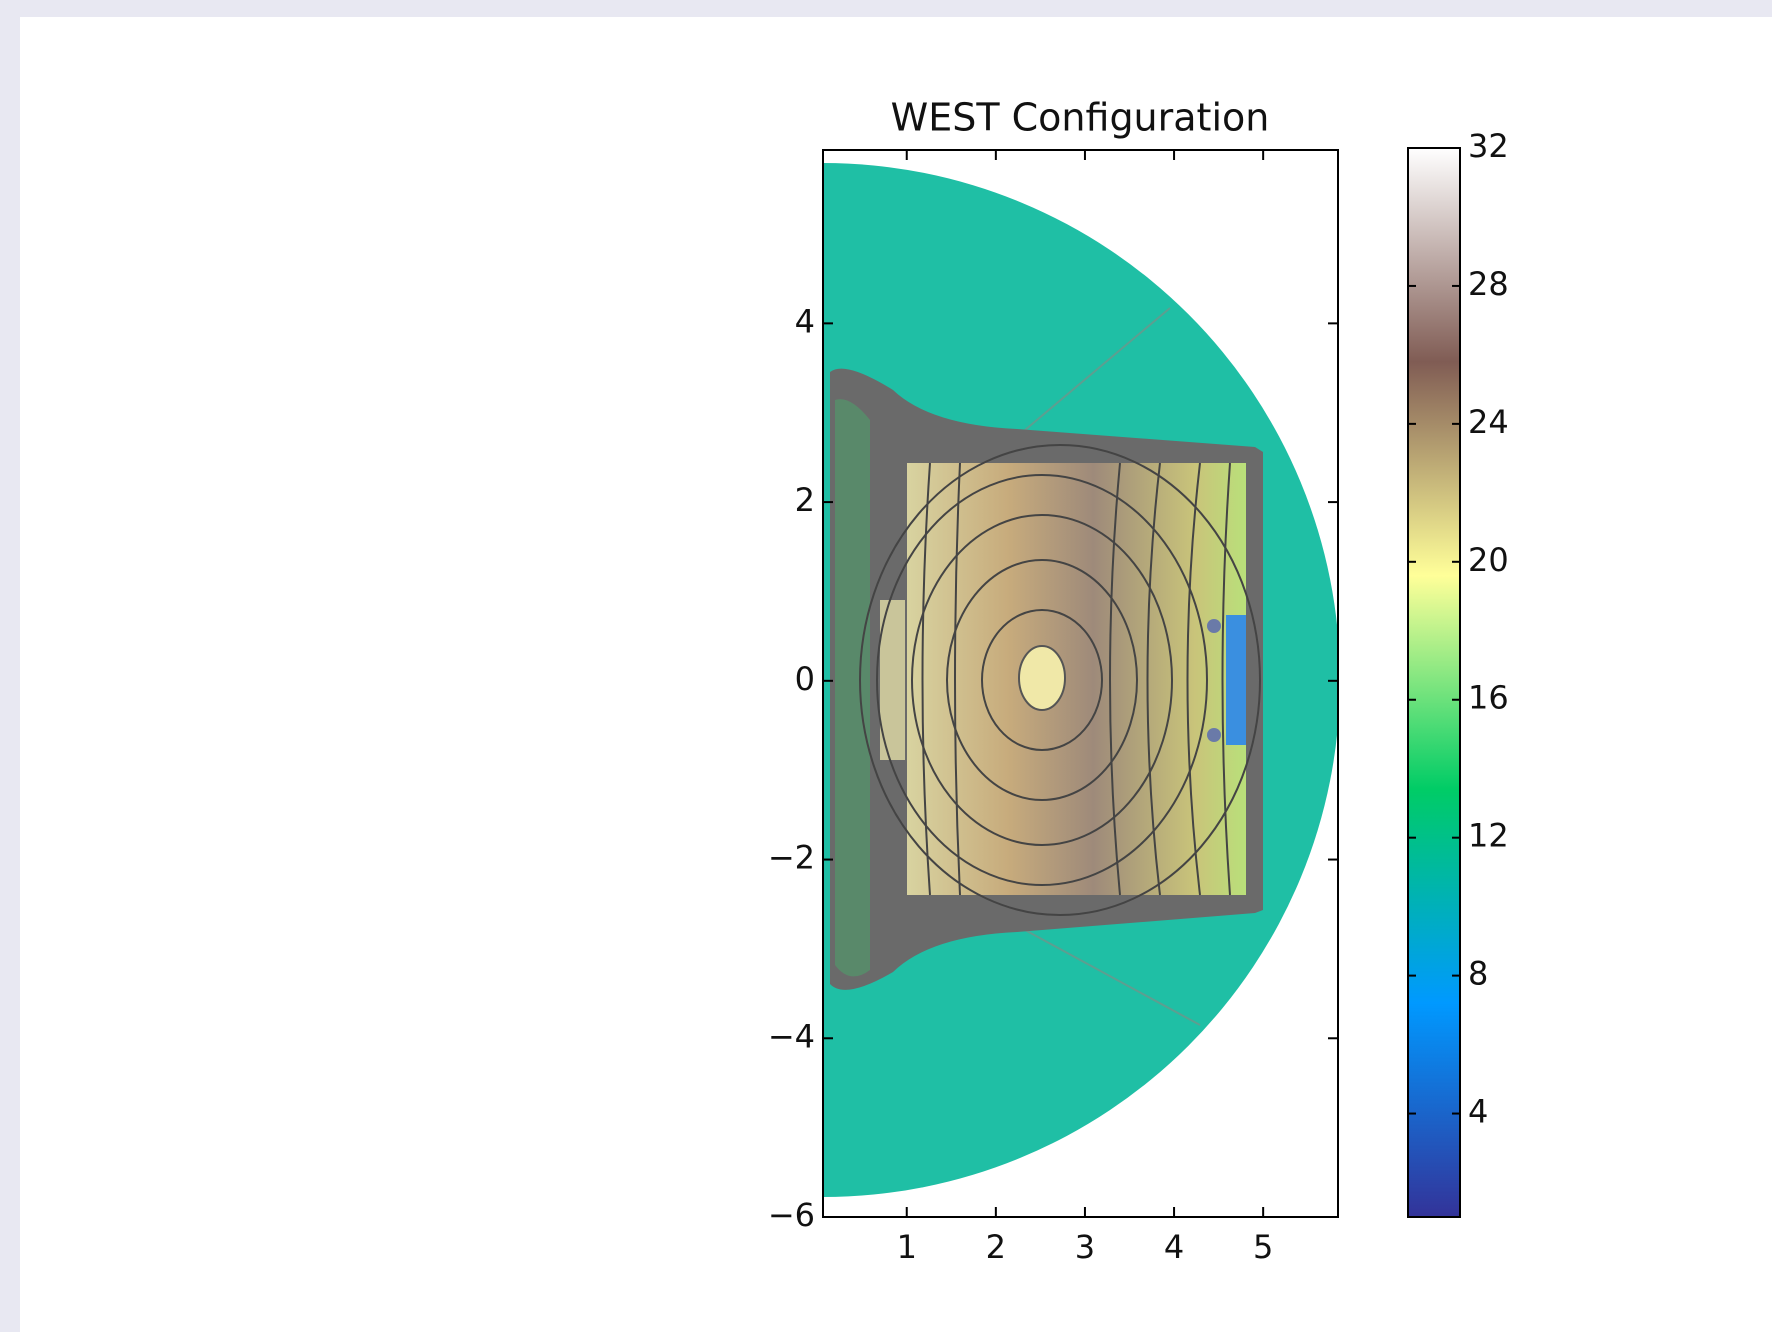 Image resolution: width=1772 pixels, height=1332 pixels. Describe the element at coordinates (1085, 1247) in the screenshot. I see `x-tick-label: 3` at that location.